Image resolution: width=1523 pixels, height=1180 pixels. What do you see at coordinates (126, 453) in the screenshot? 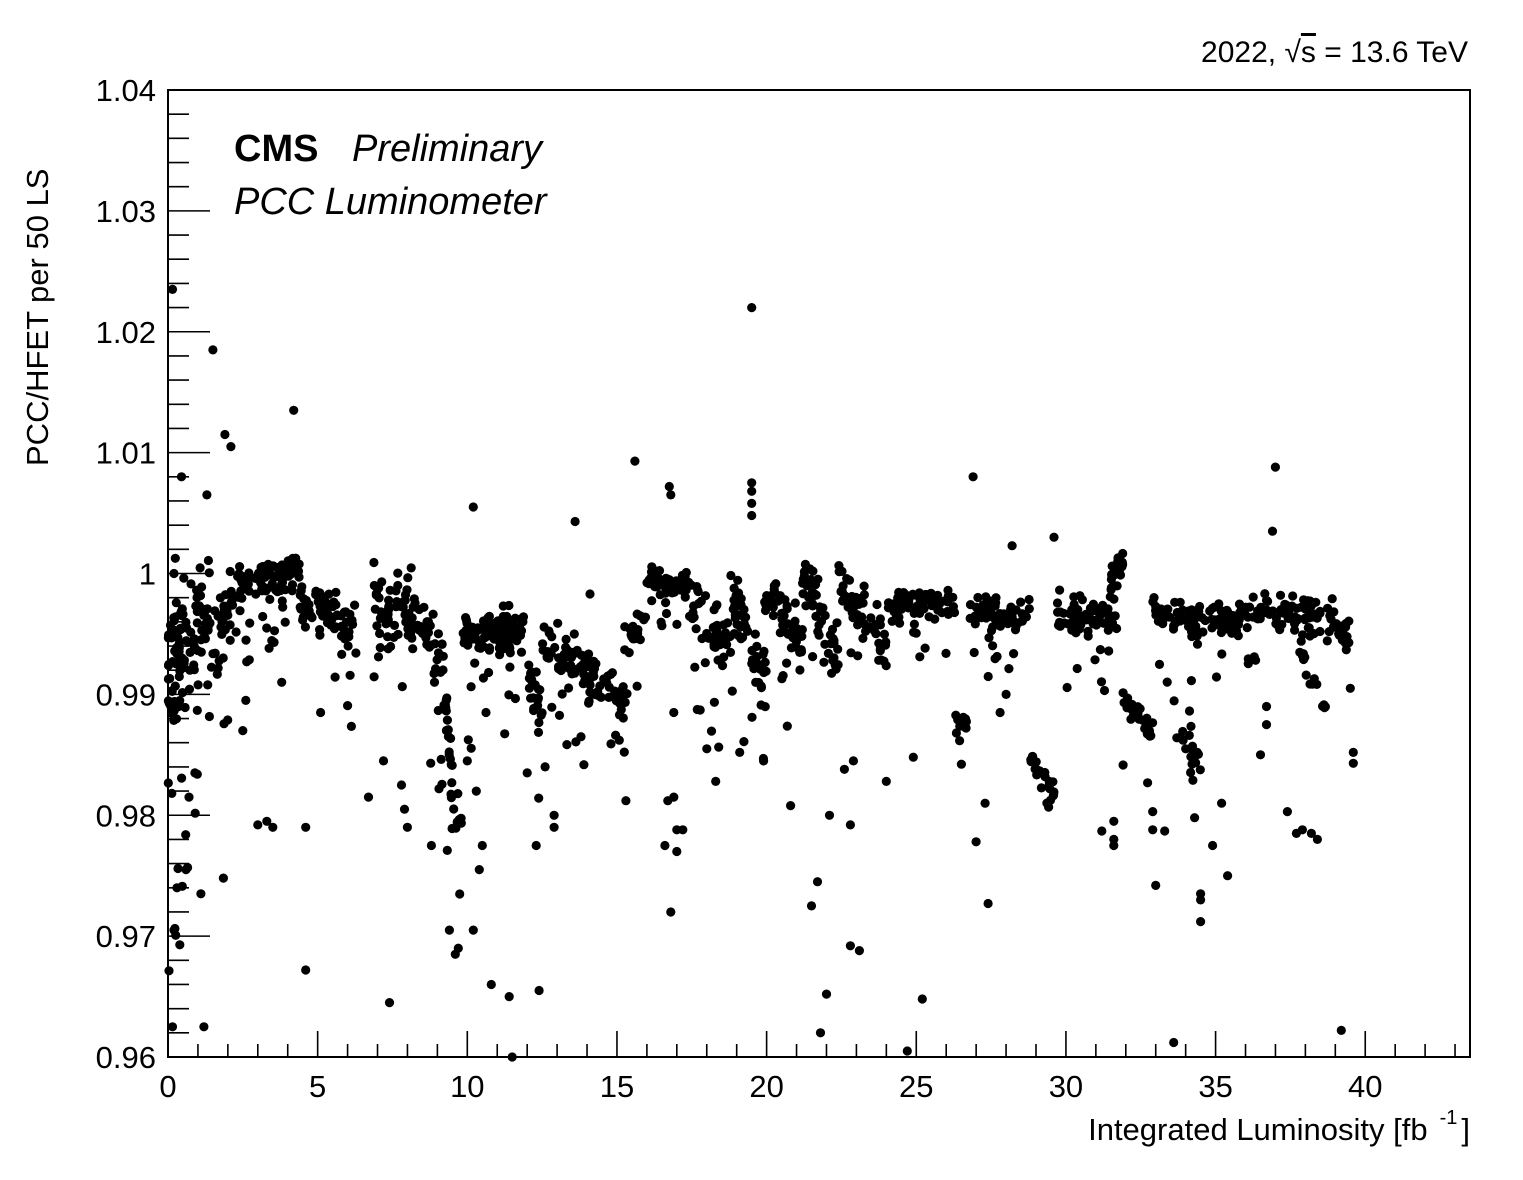
I see `y-tick-label: 1.01` at bounding box center [126, 453].